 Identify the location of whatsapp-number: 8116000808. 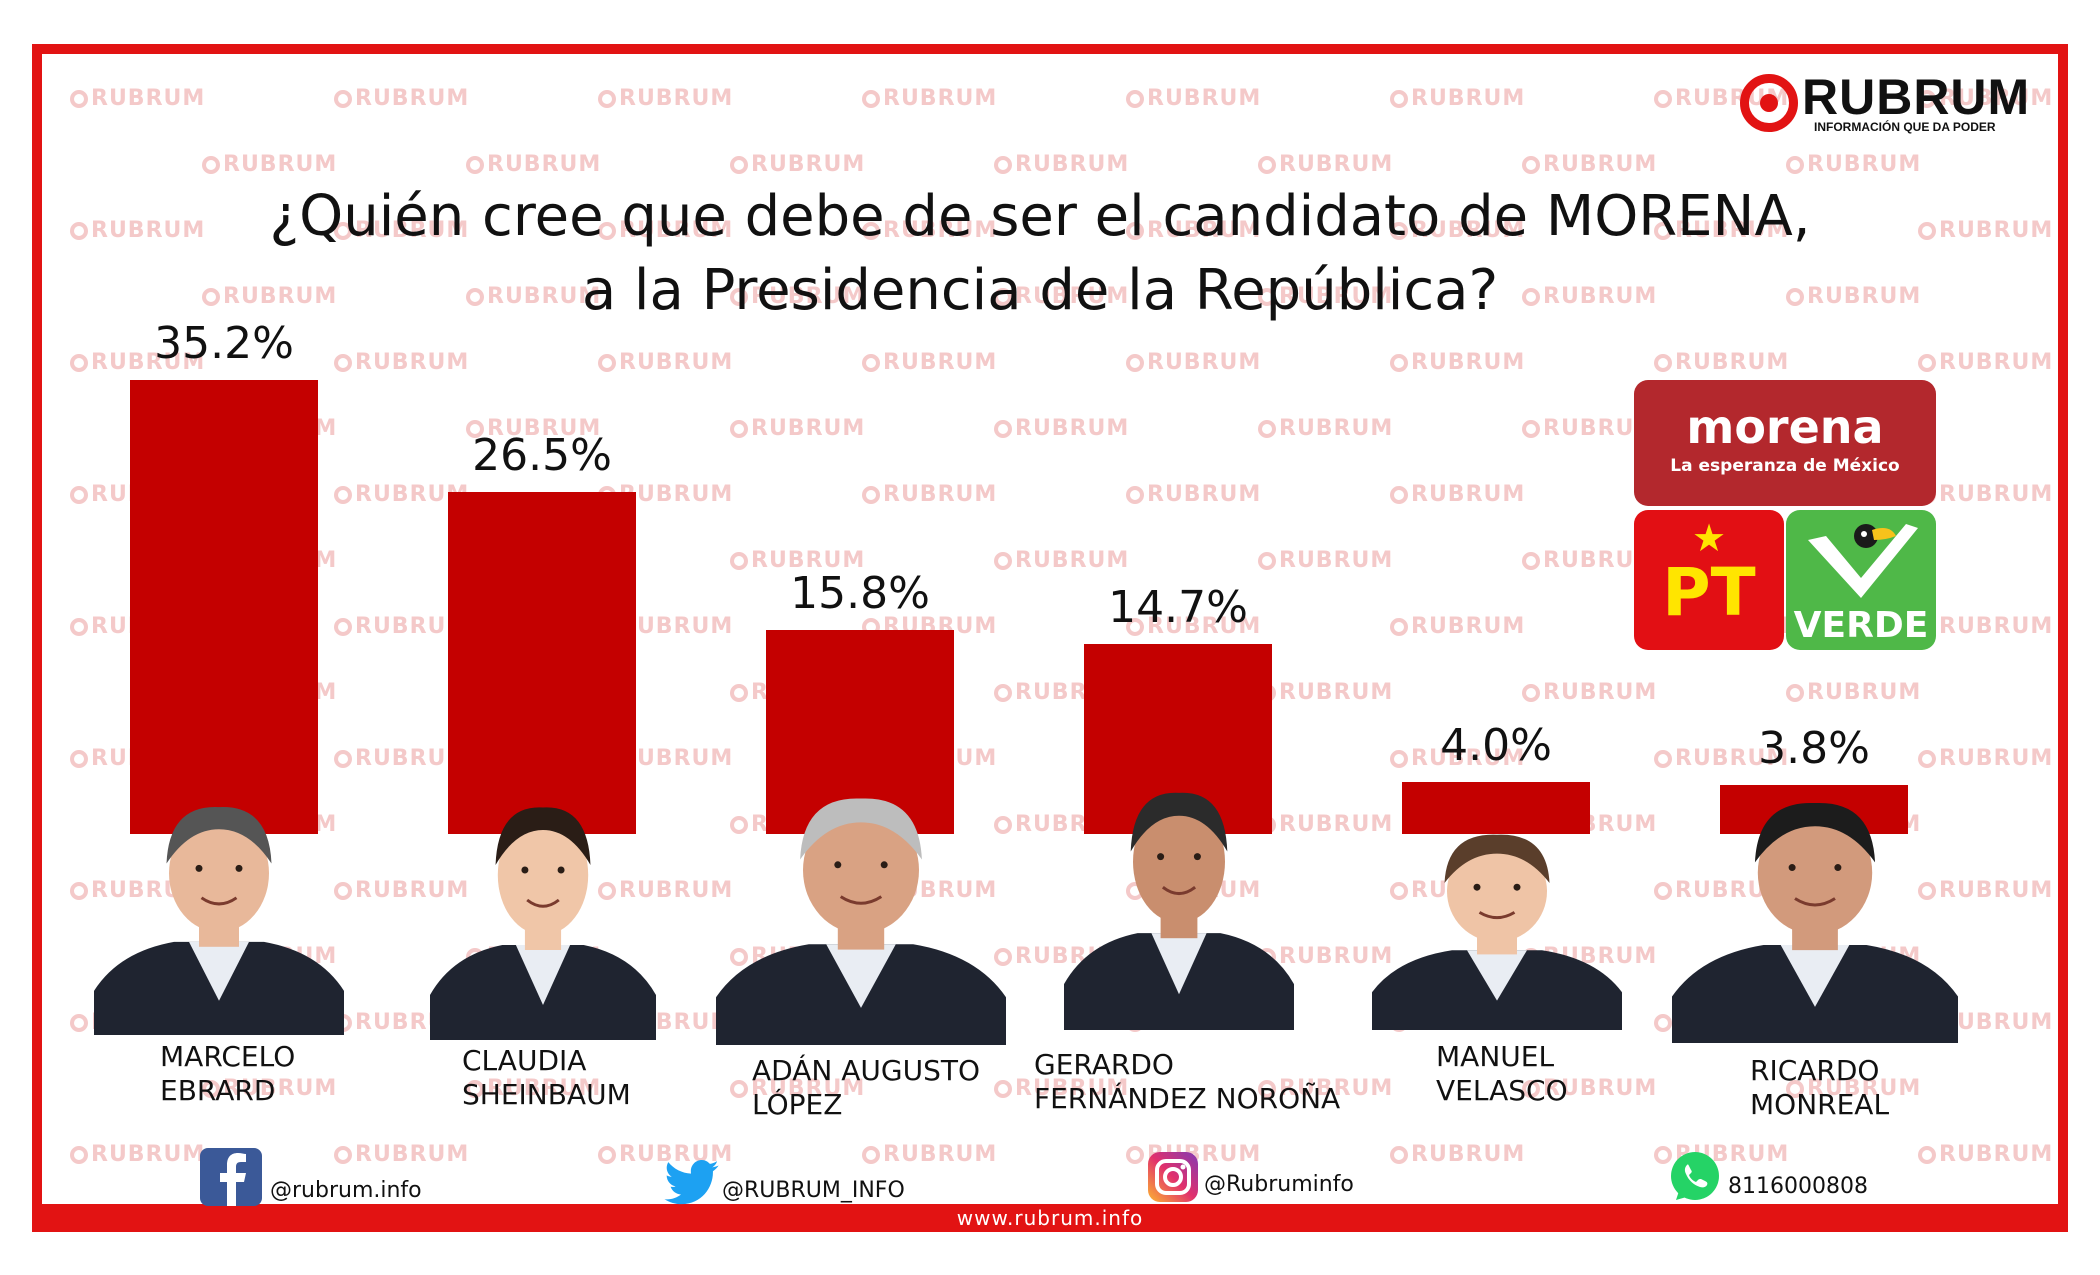
(1798, 1186).